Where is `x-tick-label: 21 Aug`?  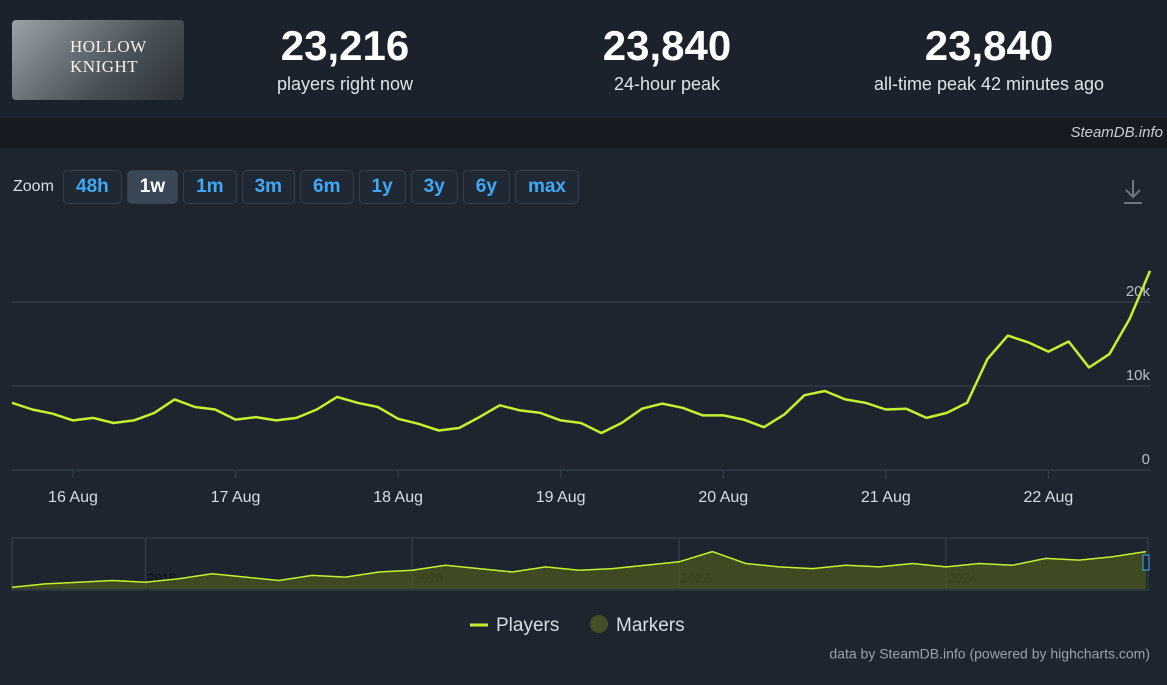 x-tick-label: 21 Aug is located at coordinates (886, 497).